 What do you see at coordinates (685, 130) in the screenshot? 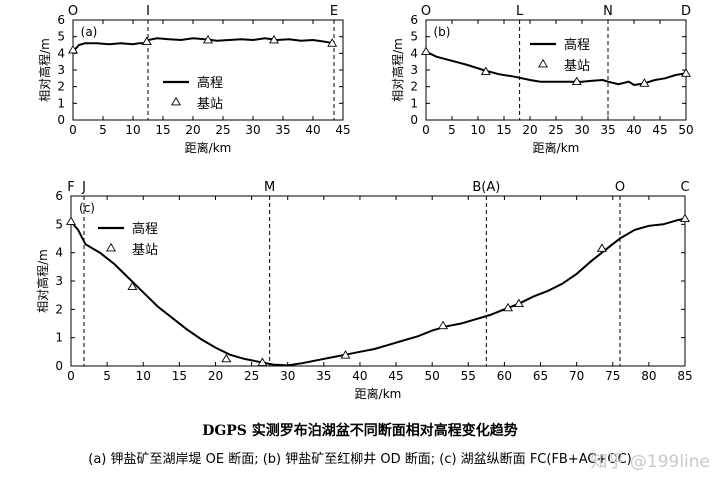
I see `panel-2-xtick-label: 50` at bounding box center [685, 130].